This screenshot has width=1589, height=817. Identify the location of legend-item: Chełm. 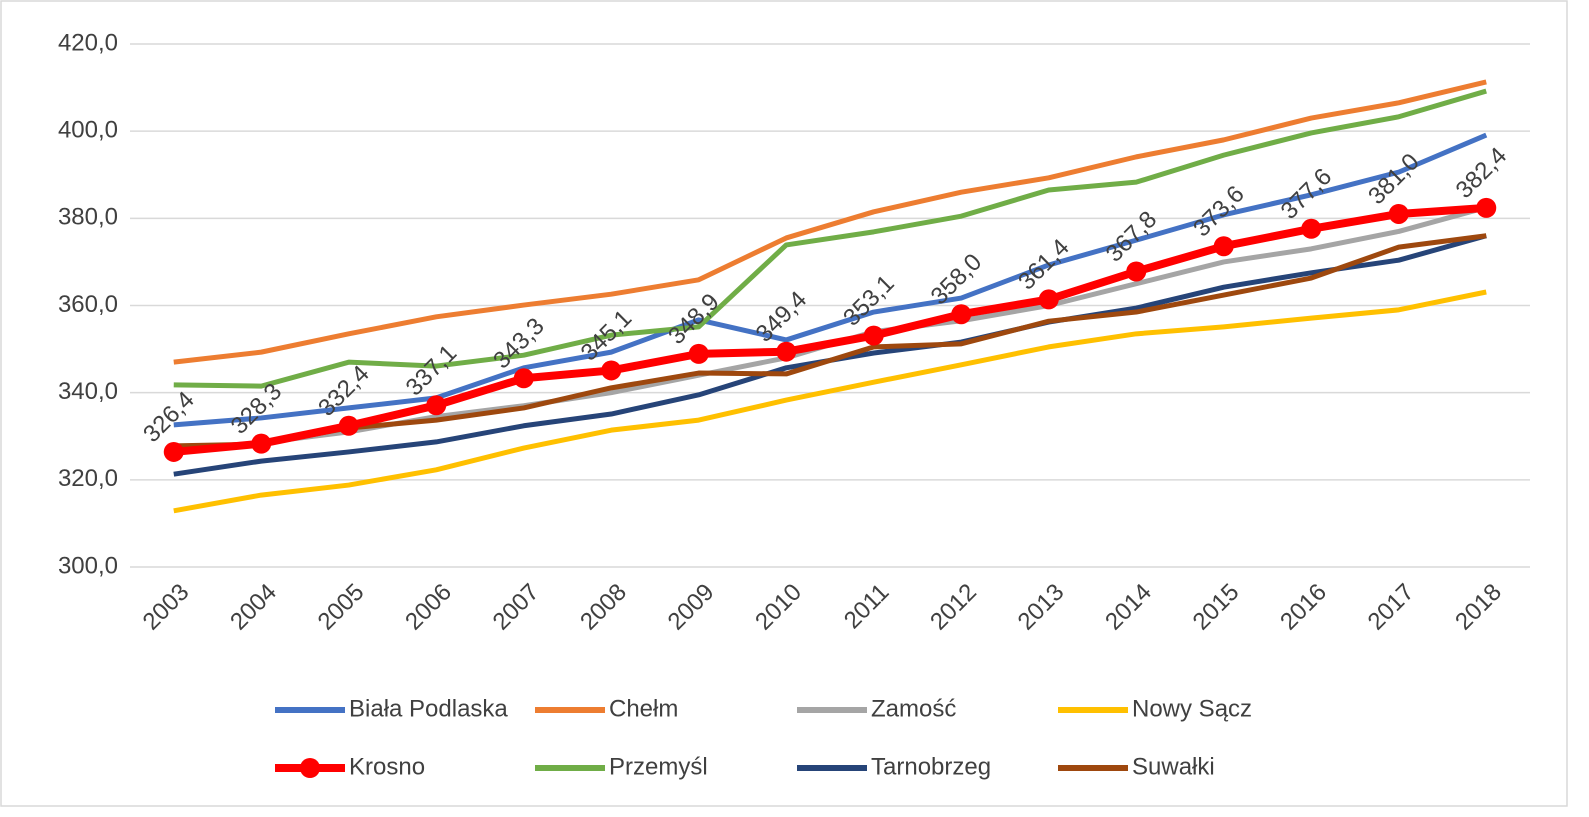
(606, 708).